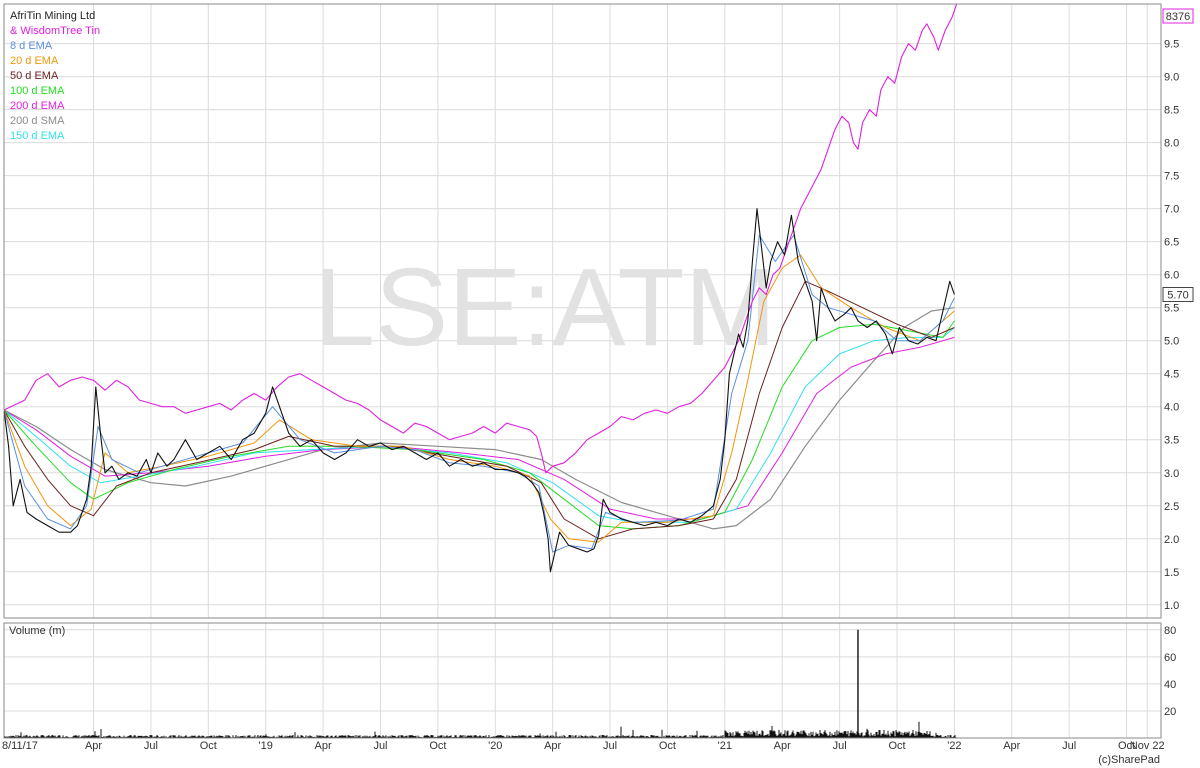 The image size is (1200, 768). I want to click on volume-panel-bg, so click(582, 680).